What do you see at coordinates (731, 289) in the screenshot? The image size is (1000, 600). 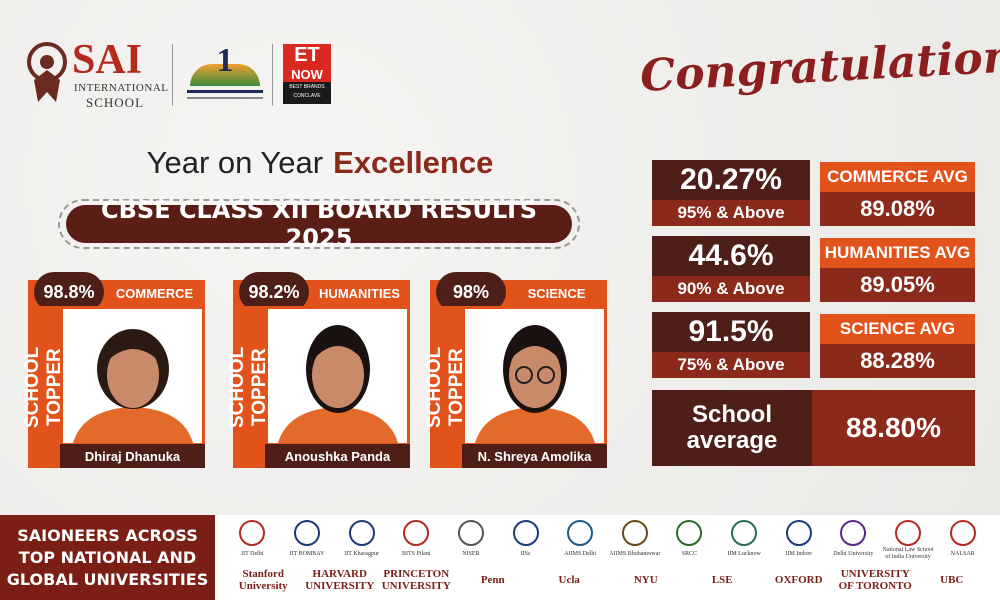 I see `distribution-label: 90% & Above` at bounding box center [731, 289].